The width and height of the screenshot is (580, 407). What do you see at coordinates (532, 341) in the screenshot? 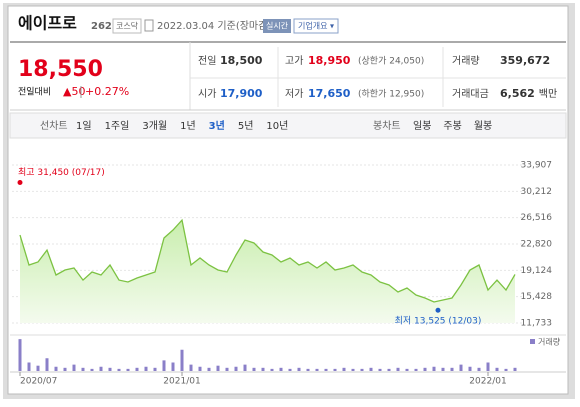
I see `volume-legend-swatch` at bounding box center [532, 341].